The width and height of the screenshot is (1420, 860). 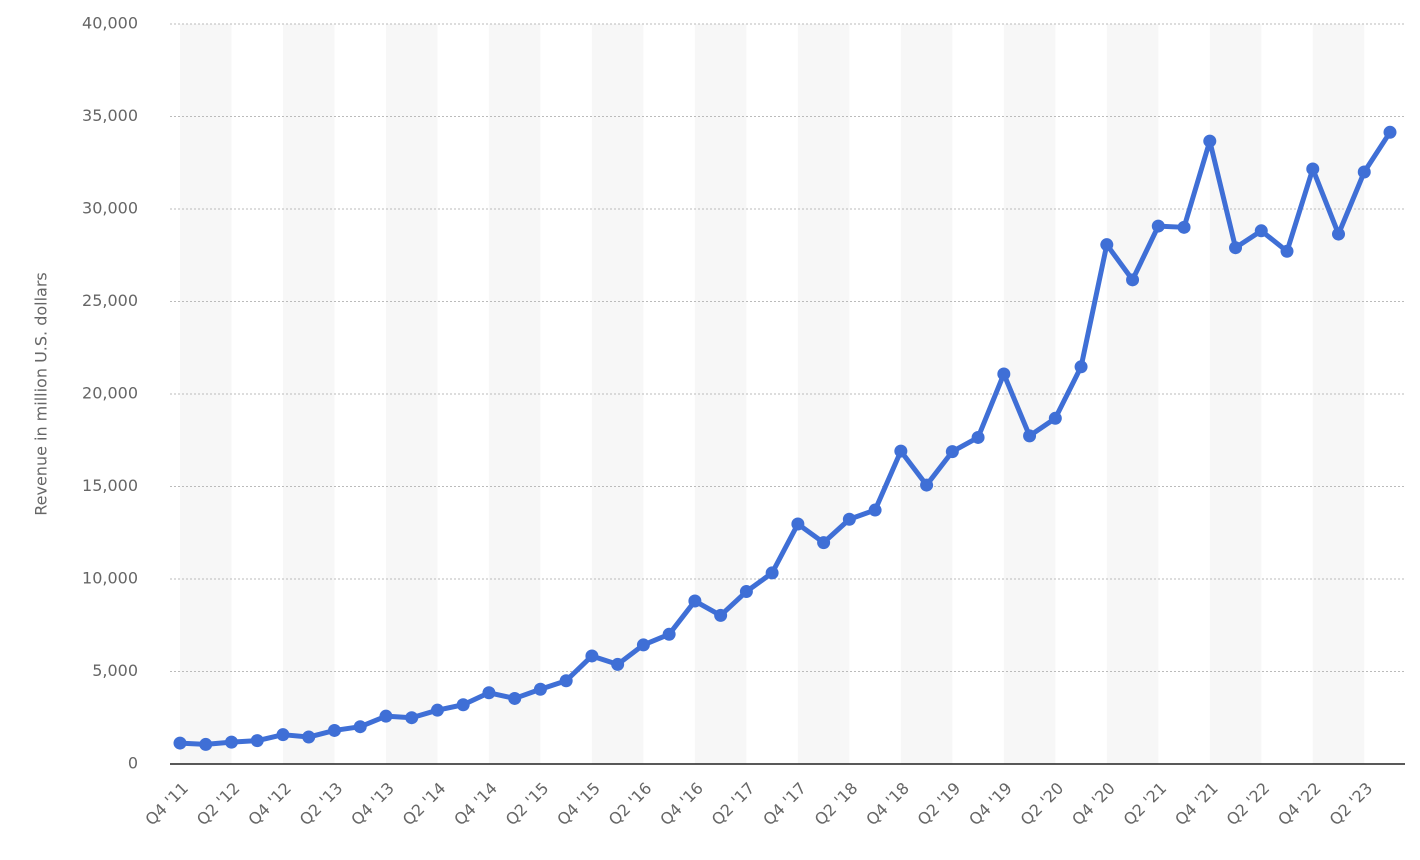 I want to click on y-tick-label: 40,000, so click(x=110, y=23).